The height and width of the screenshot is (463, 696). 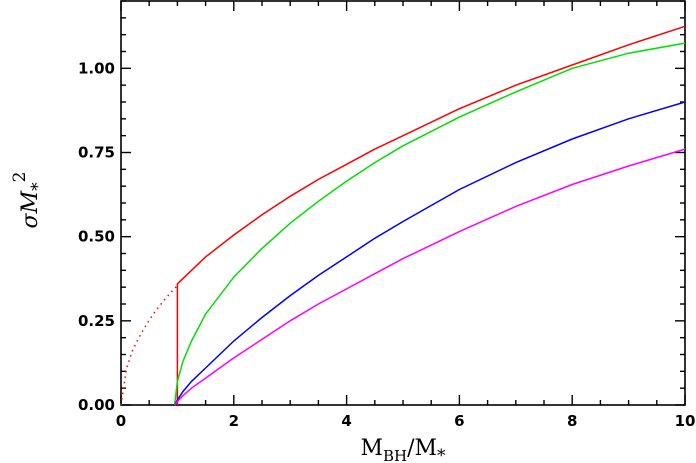 What do you see at coordinates (29, 200) in the screenshot?
I see `y-axis-title: σM*2` at bounding box center [29, 200].